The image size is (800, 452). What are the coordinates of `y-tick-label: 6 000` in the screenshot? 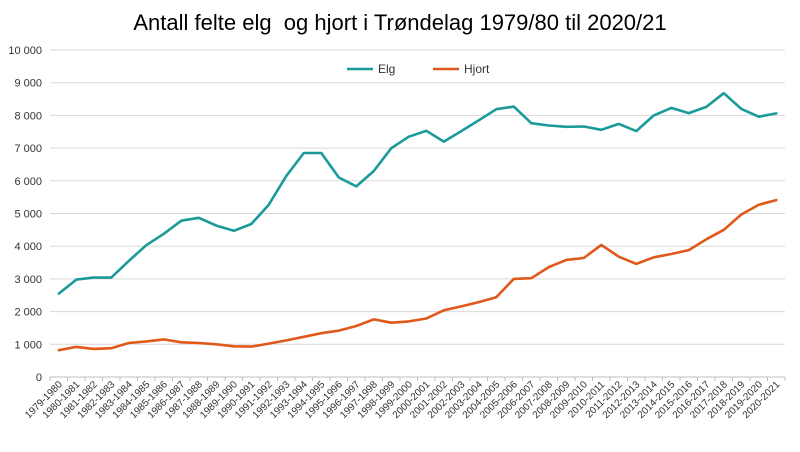 It's located at (28, 182).